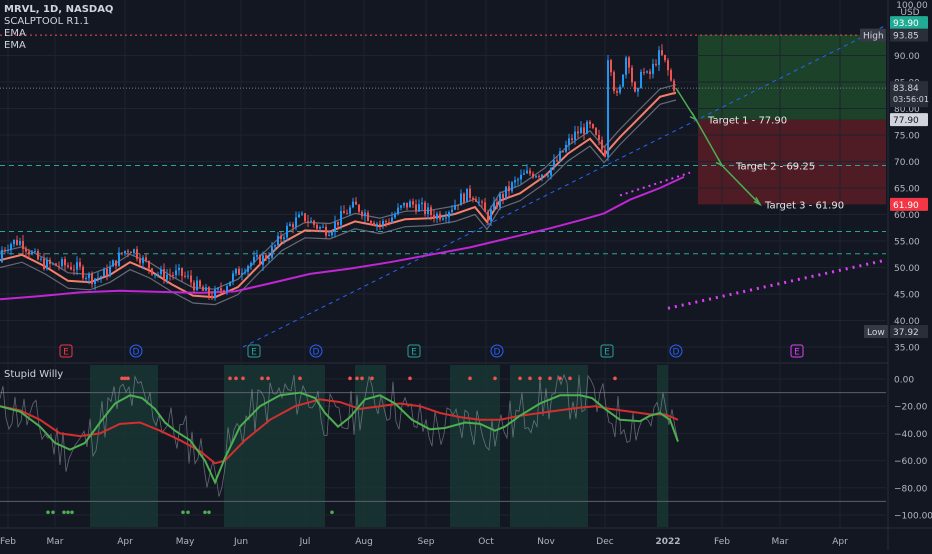  What do you see at coordinates (59, 9) in the screenshot?
I see `symbol-title: MRVL, 1D, NASDAQ` at bounding box center [59, 9].